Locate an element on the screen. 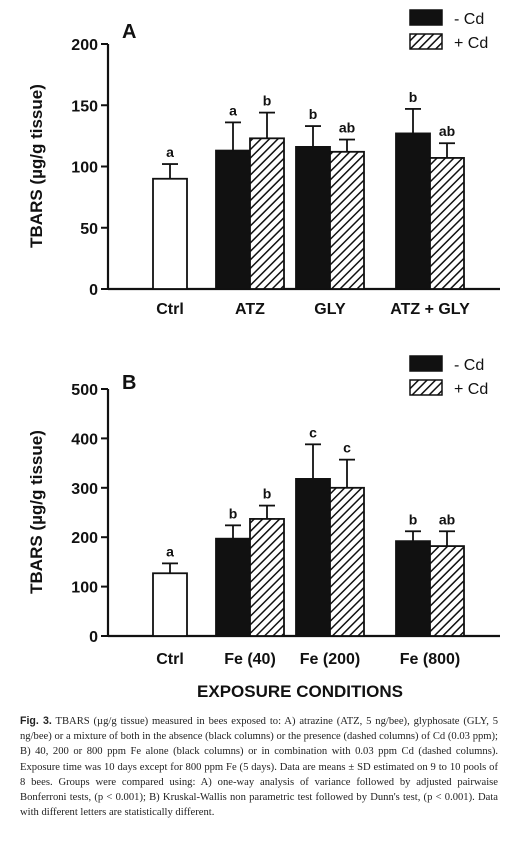 The width and height of the screenshot is (516, 868). x-tick-label: GLY is located at coordinates (330, 309).